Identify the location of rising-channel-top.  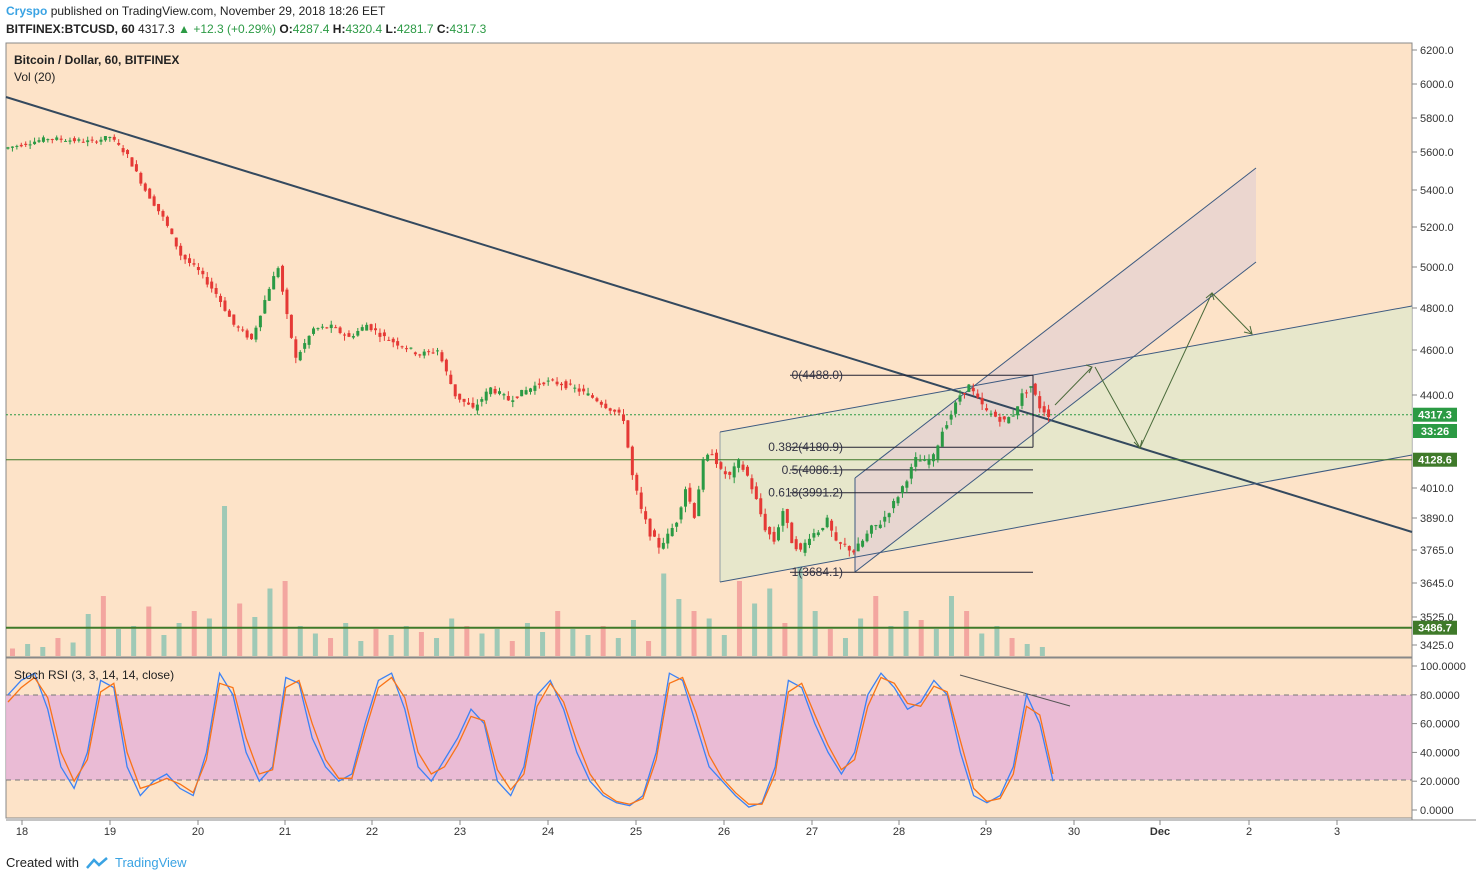
(1055, 323).